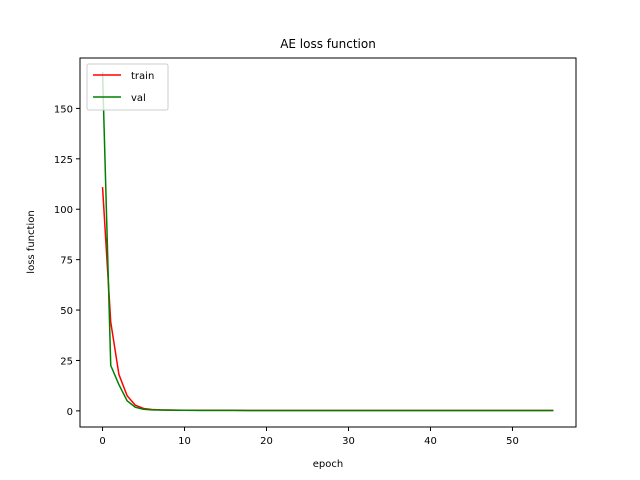  What do you see at coordinates (142, 76) in the screenshot?
I see `legend-label-train: train` at bounding box center [142, 76].